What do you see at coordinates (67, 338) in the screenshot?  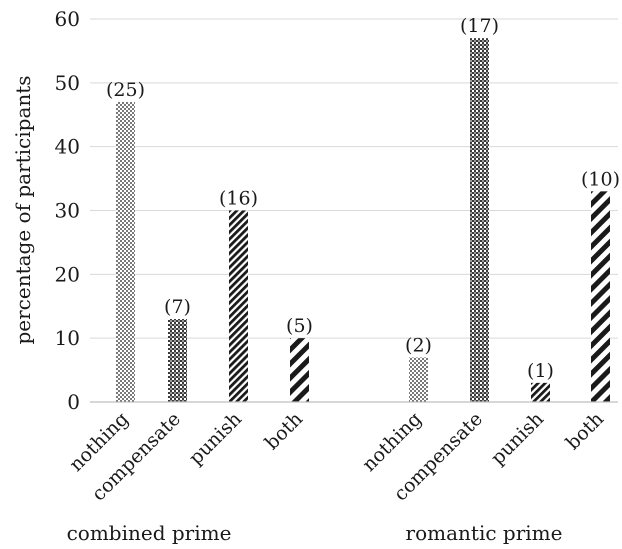 I see `y-tick-label: 10` at bounding box center [67, 338].